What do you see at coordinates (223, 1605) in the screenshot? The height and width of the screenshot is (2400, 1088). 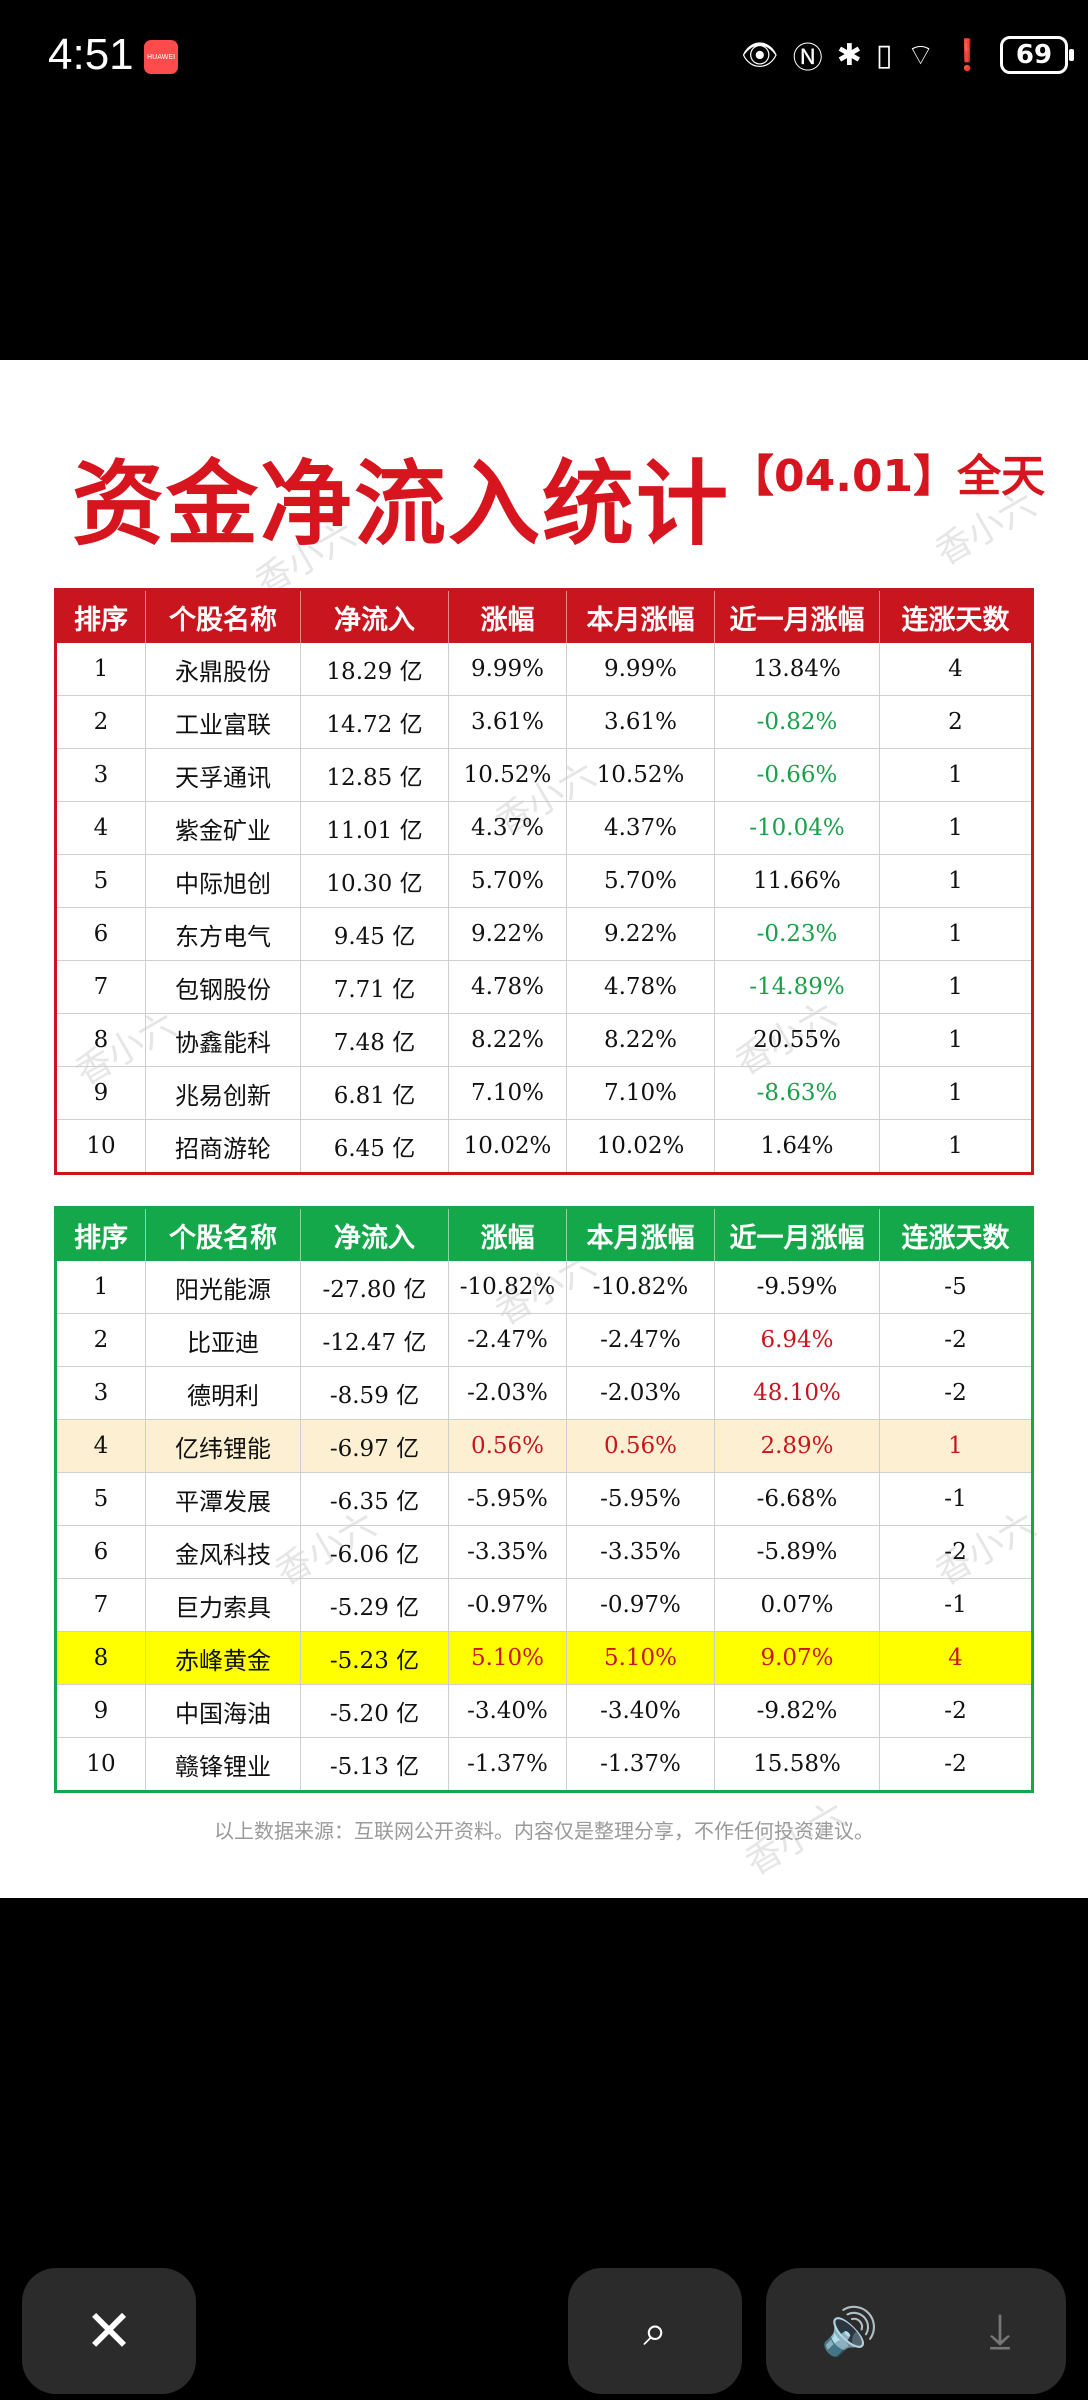 I see `table-cell: 巨力索具` at bounding box center [223, 1605].